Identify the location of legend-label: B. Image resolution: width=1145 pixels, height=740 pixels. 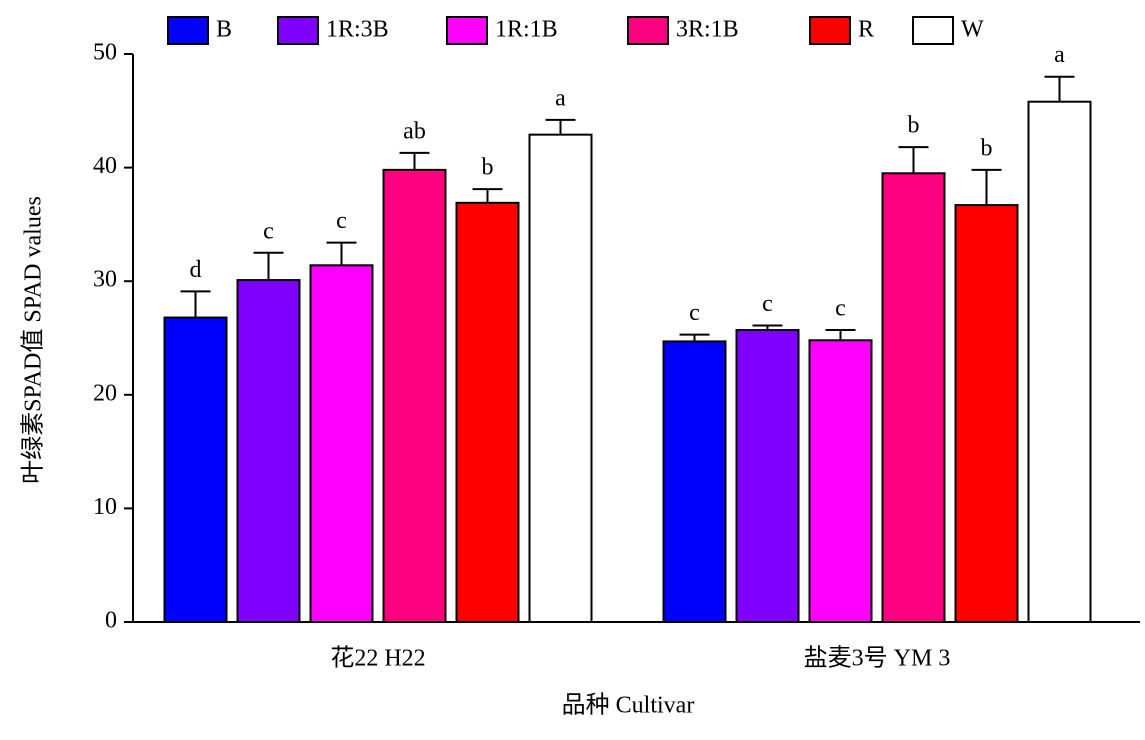
(224, 30).